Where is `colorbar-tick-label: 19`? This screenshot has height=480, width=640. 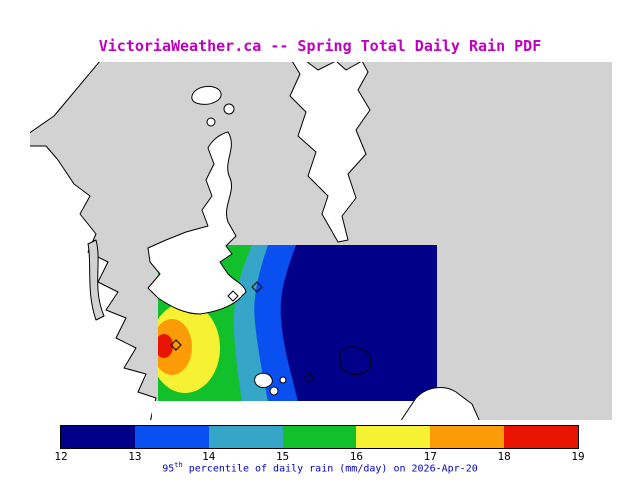 colorbar-tick-label: 19 is located at coordinates (578, 456).